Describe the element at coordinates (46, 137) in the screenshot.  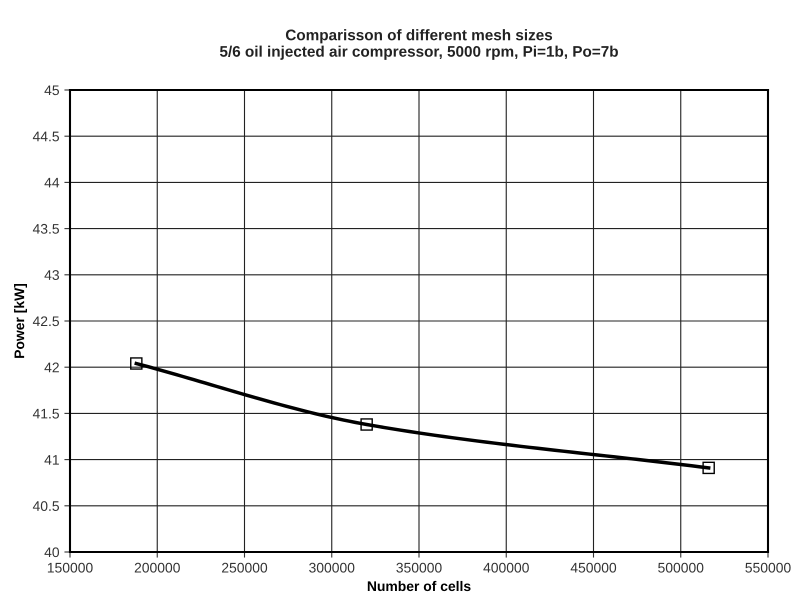
I see `y-tick-label: 44.5` at that location.